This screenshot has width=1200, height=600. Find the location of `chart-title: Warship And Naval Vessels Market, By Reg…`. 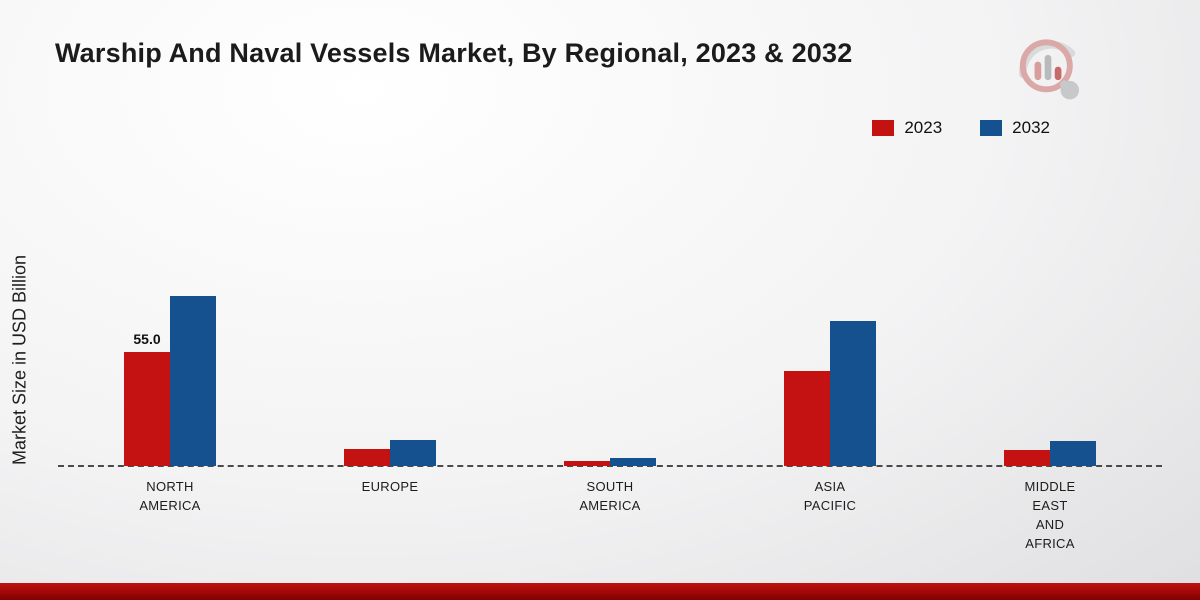

chart-title: Warship And Naval Vessels Market, By Reg… is located at coordinates (454, 53).